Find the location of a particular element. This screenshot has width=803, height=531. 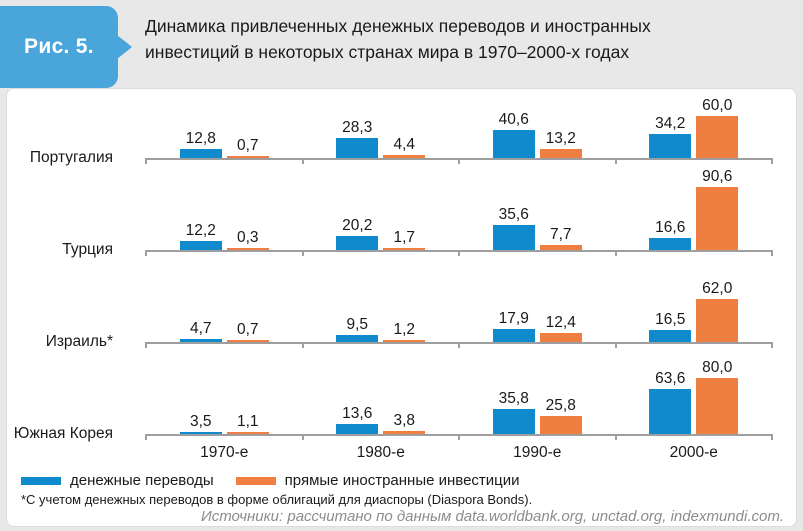

value-label: 12,4 is located at coordinates (560, 322).